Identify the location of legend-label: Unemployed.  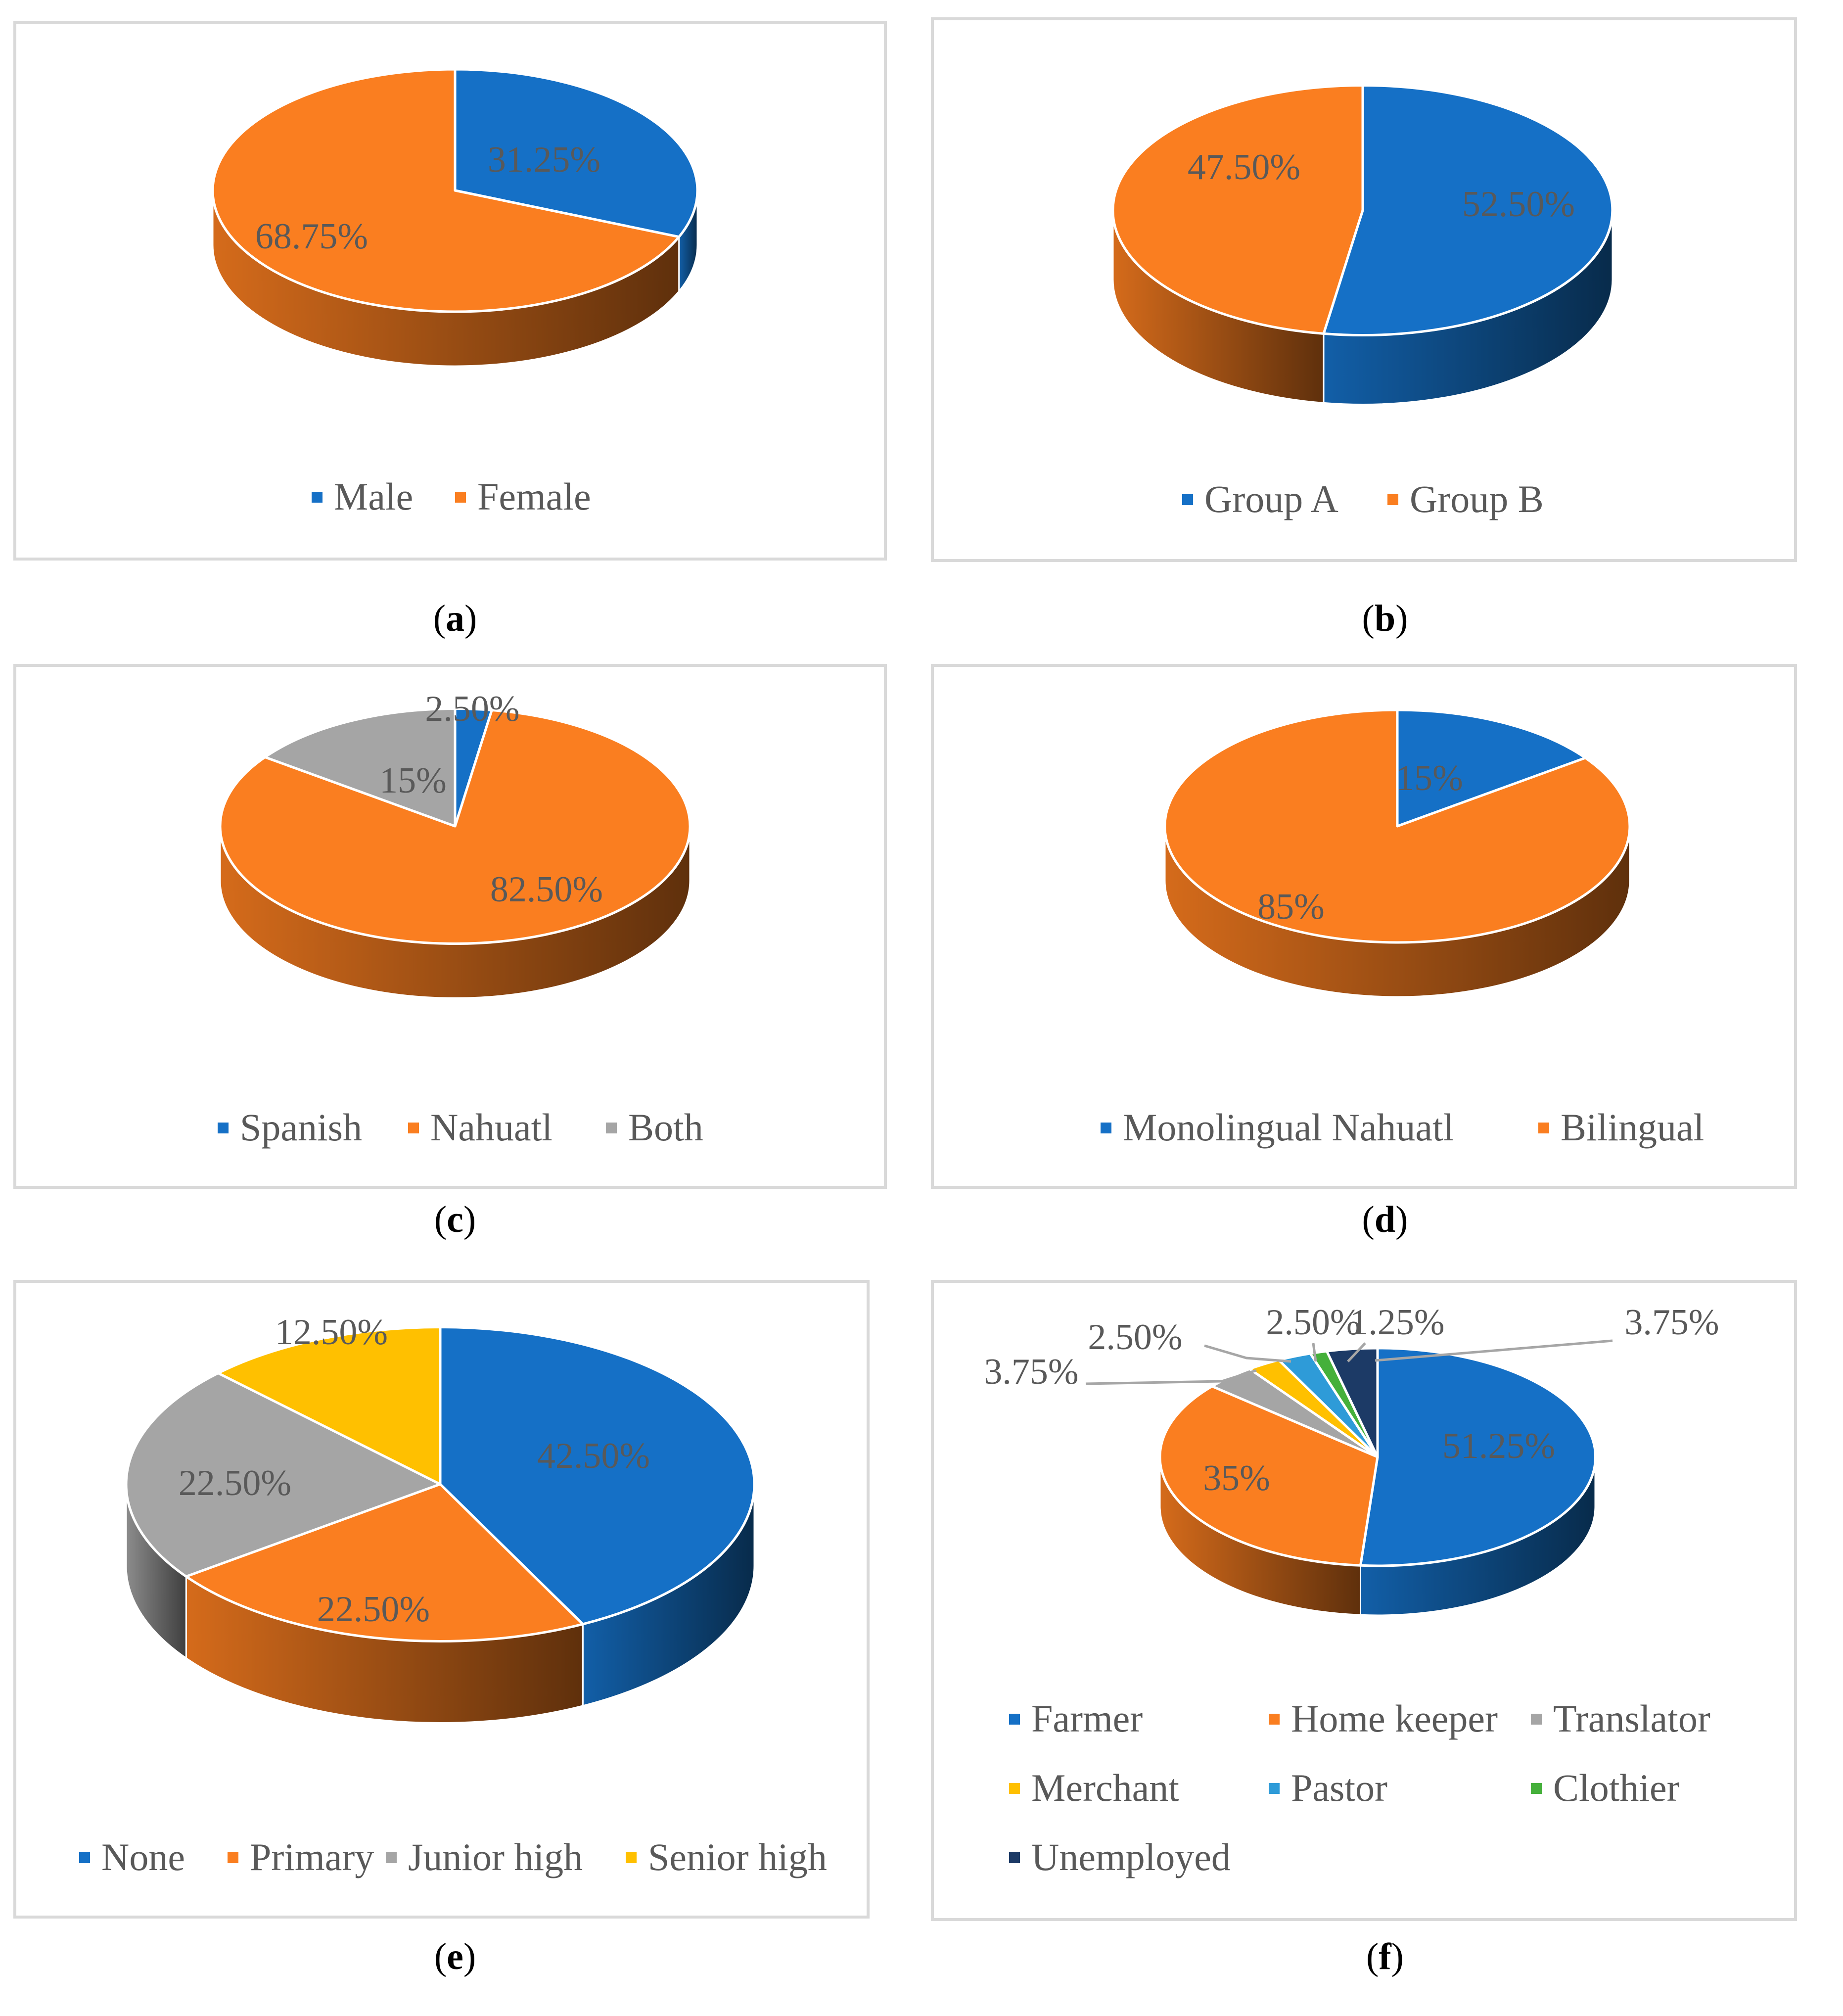
(1131, 1856).